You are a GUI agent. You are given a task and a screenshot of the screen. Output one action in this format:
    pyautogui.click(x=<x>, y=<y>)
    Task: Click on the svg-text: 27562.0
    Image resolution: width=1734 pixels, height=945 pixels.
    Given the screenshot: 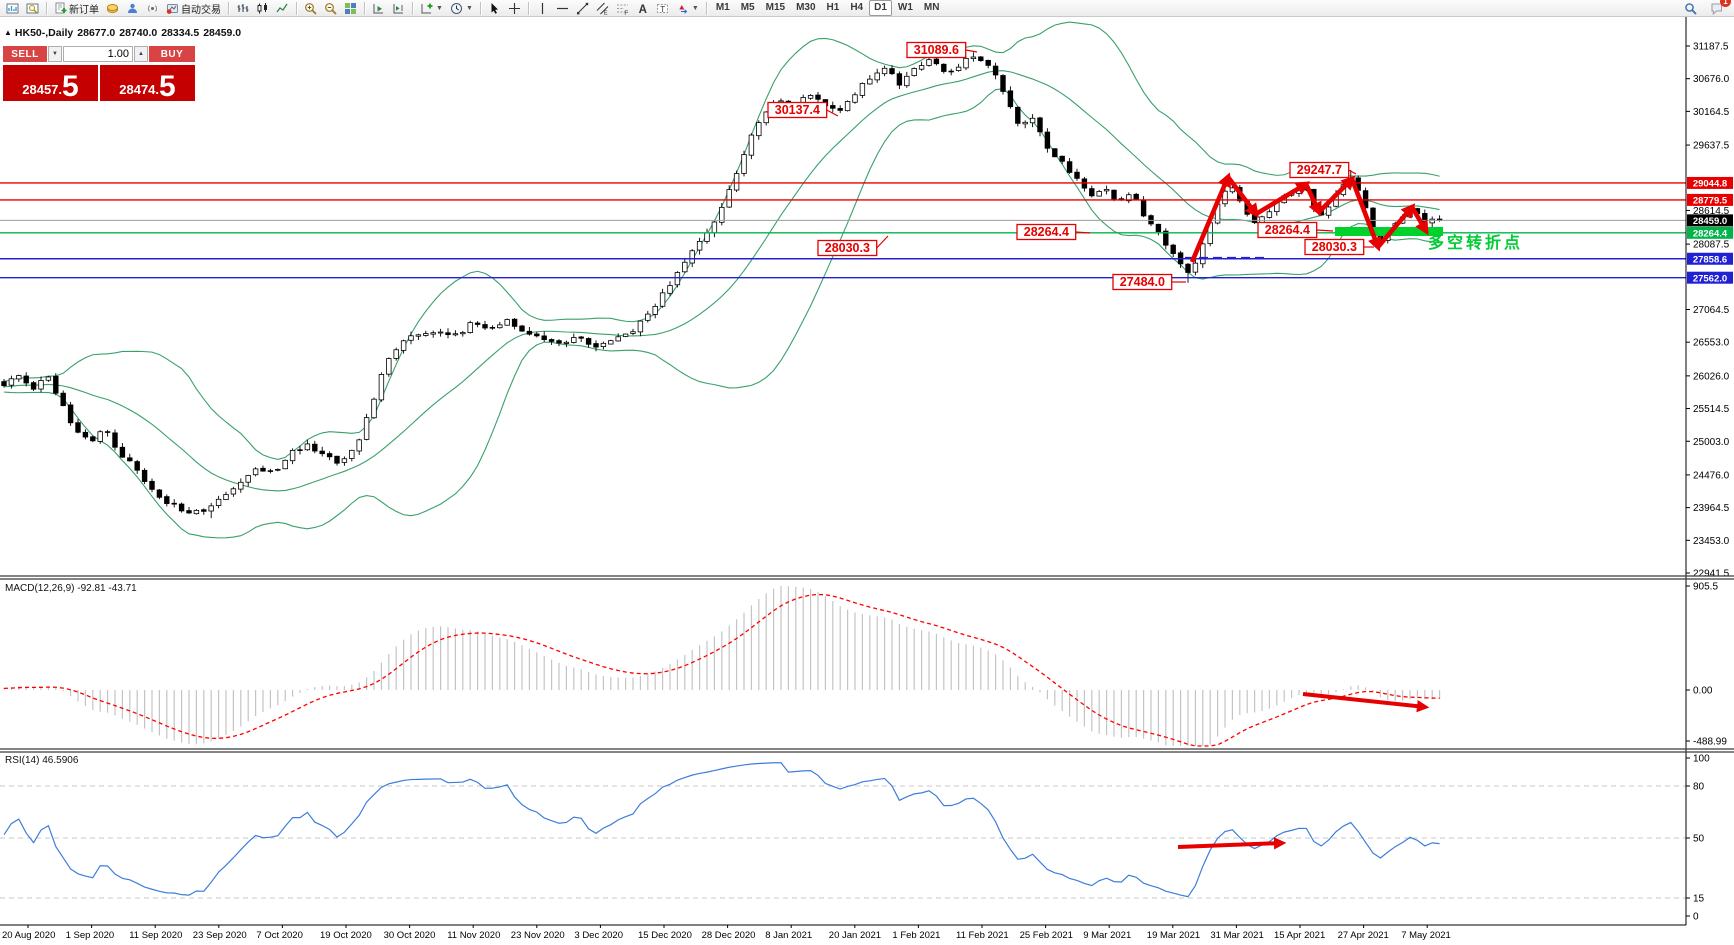 What is the action you would take?
    pyautogui.click(x=1710, y=278)
    